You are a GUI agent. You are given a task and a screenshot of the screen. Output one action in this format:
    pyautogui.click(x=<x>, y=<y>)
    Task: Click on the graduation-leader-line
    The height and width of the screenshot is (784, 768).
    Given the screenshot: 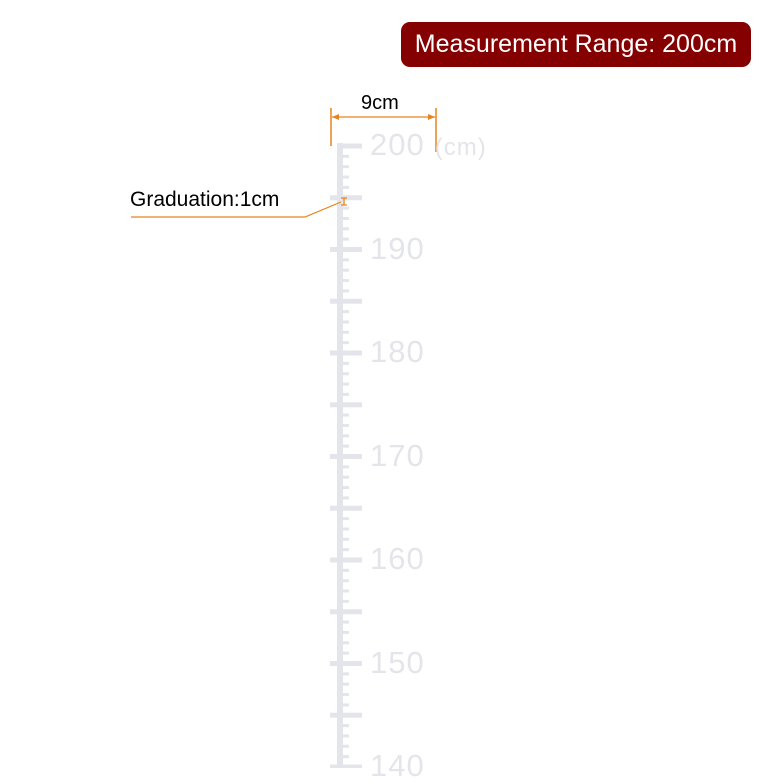 What is the action you would take?
    pyautogui.click(x=236, y=209)
    